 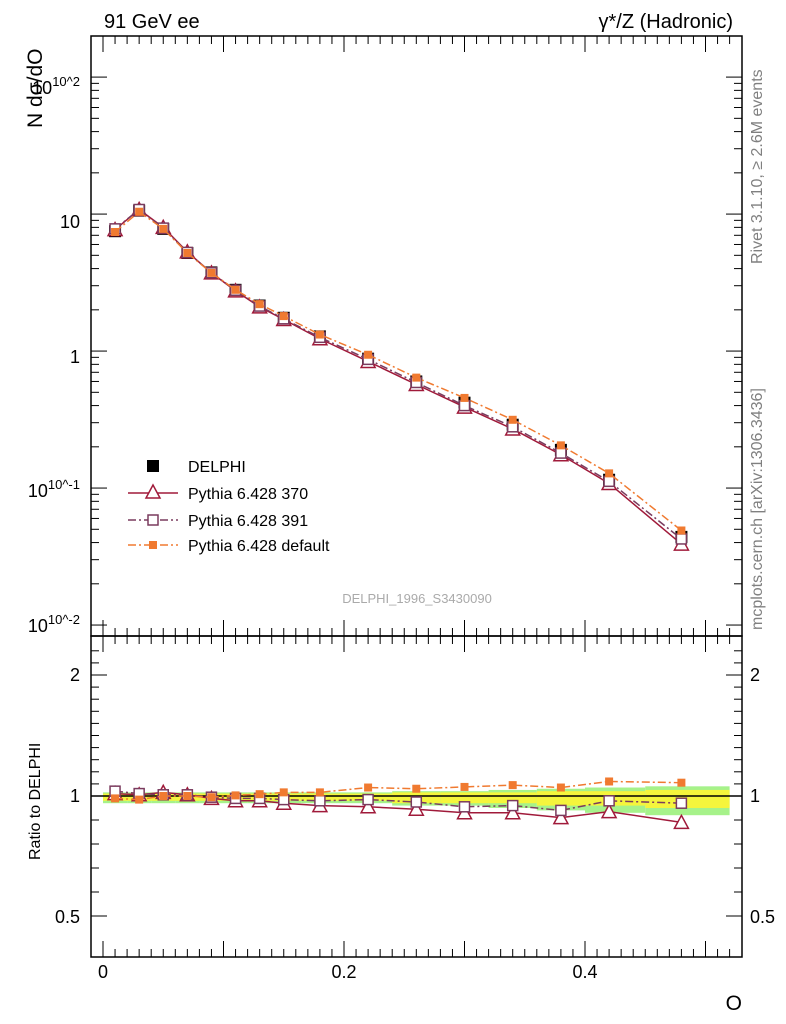 What do you see at coordinates (153, 466) in the screenshot?
I see `legend-marker-delphi` at bounding box center [153, 466].